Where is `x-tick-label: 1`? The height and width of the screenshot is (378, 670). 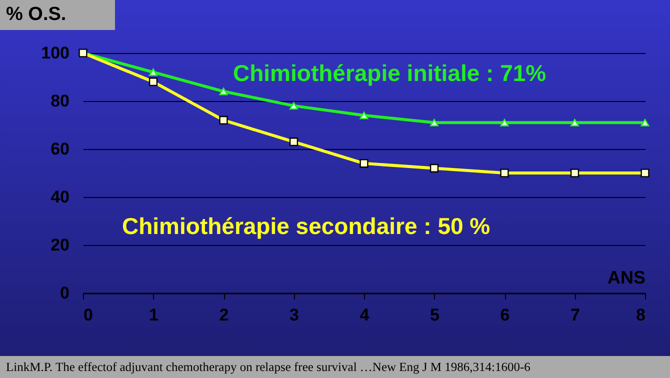 x-tick-label: 1 is located at coordinates (153, 315).